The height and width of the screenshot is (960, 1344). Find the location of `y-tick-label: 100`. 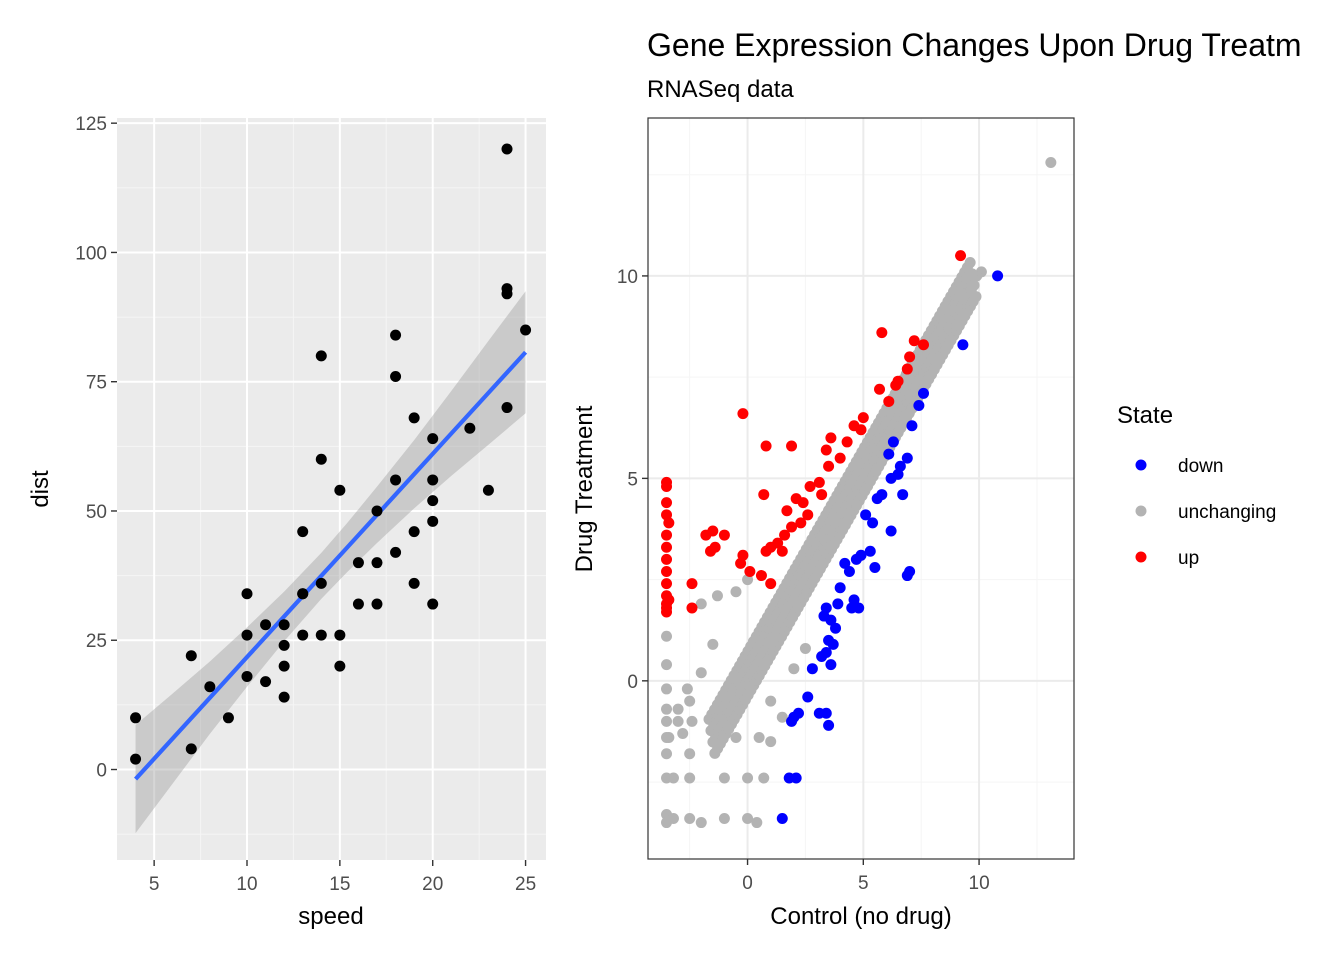

y-tick-label: 100 is located at coordinates (91, 253).